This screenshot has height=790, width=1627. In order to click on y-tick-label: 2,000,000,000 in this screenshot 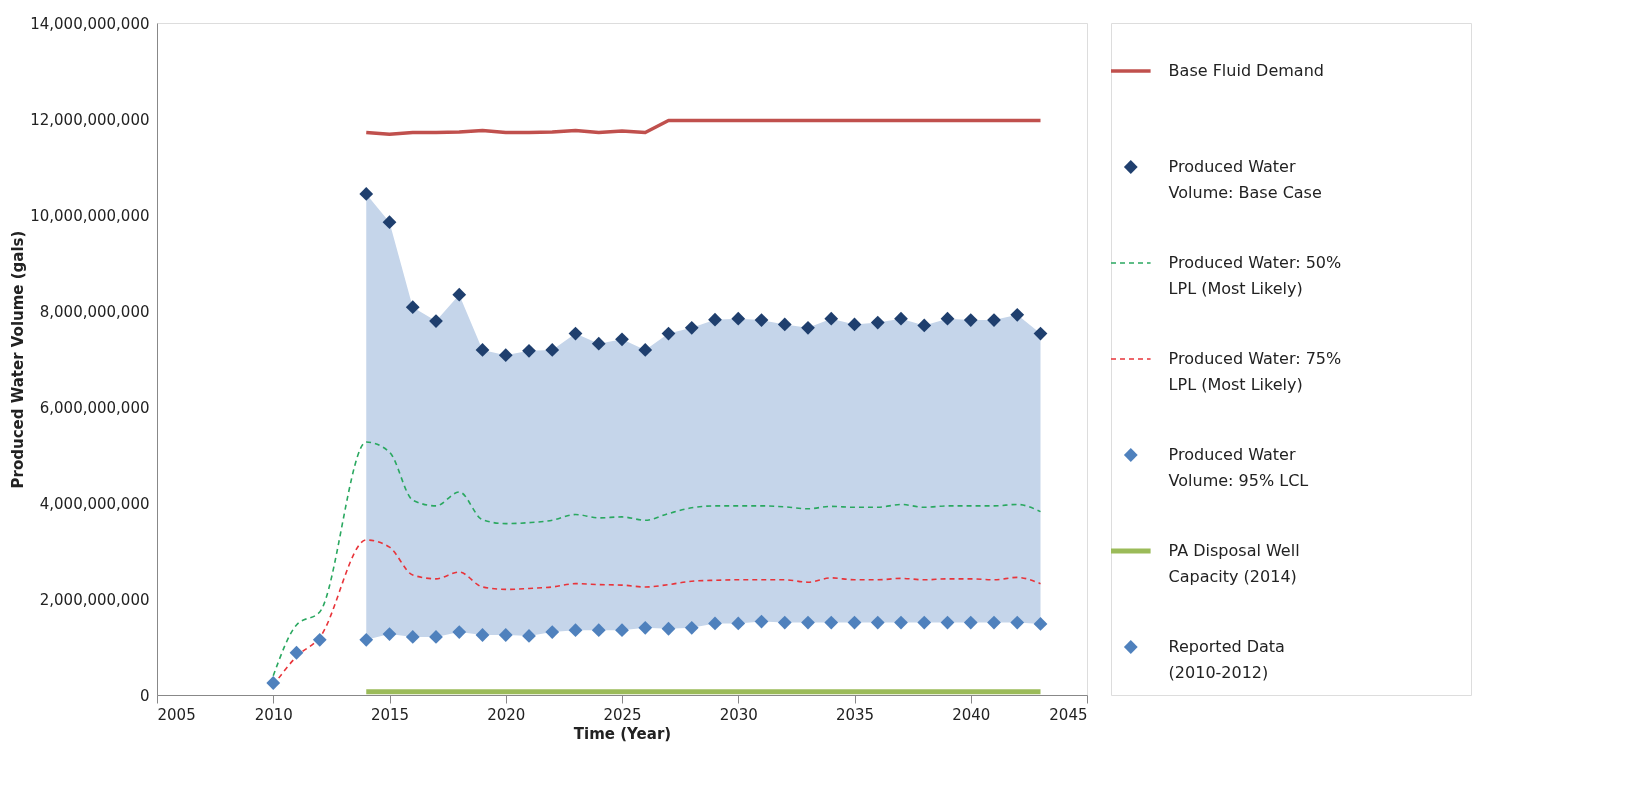, I will do `click(94, 599)`.